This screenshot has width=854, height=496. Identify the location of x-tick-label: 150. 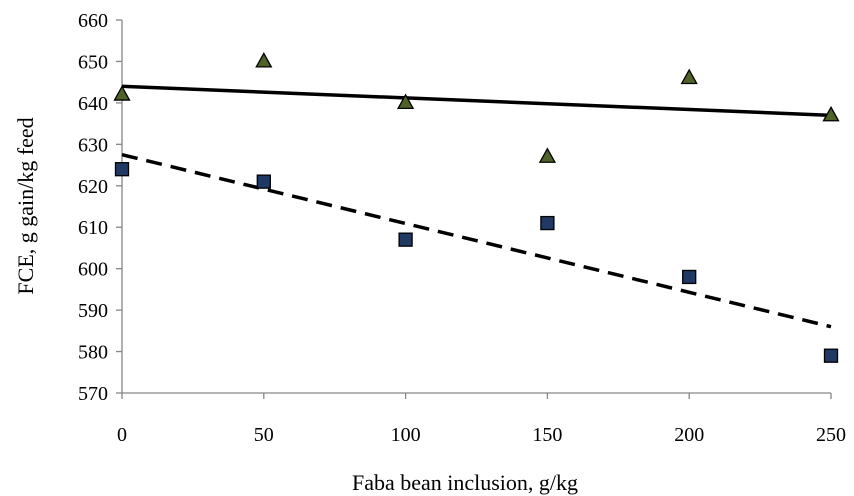
(547, 435).